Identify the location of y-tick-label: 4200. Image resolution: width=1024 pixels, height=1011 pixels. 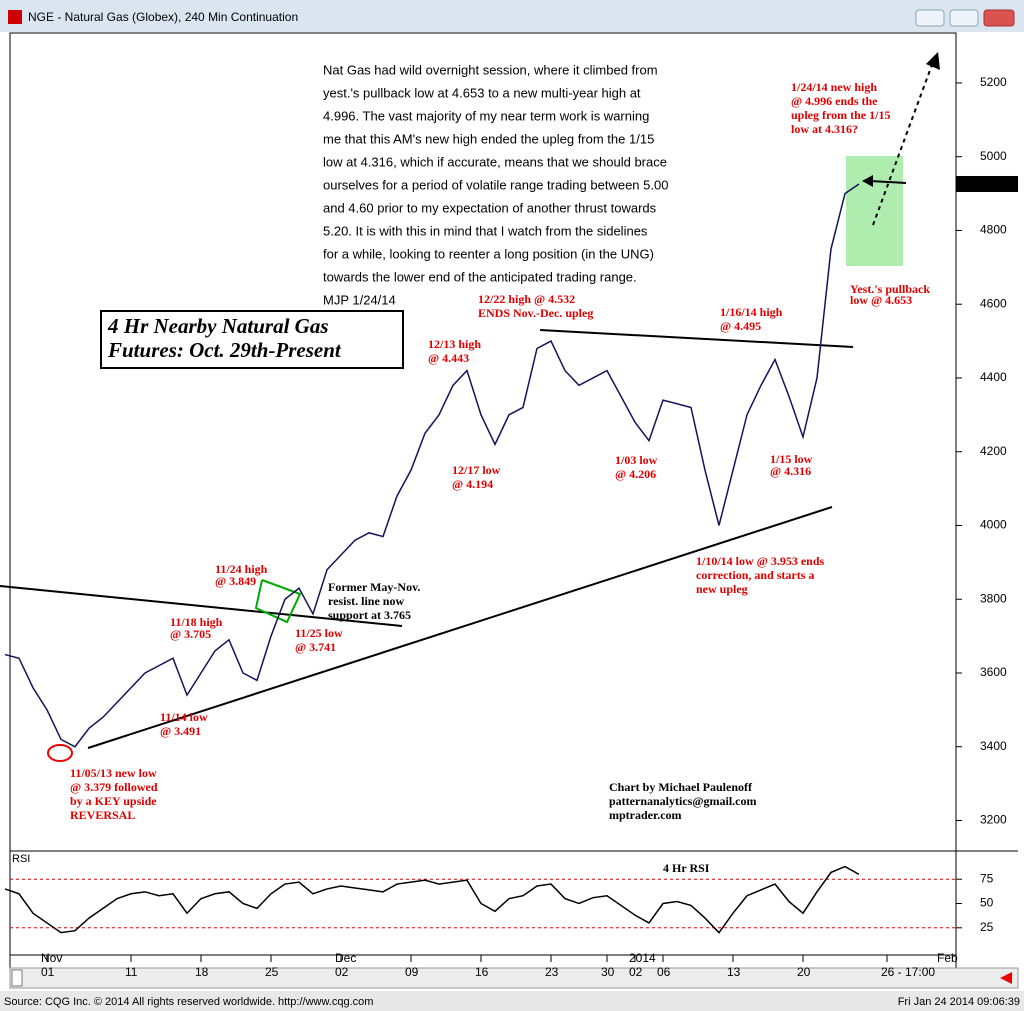
(993, 451).